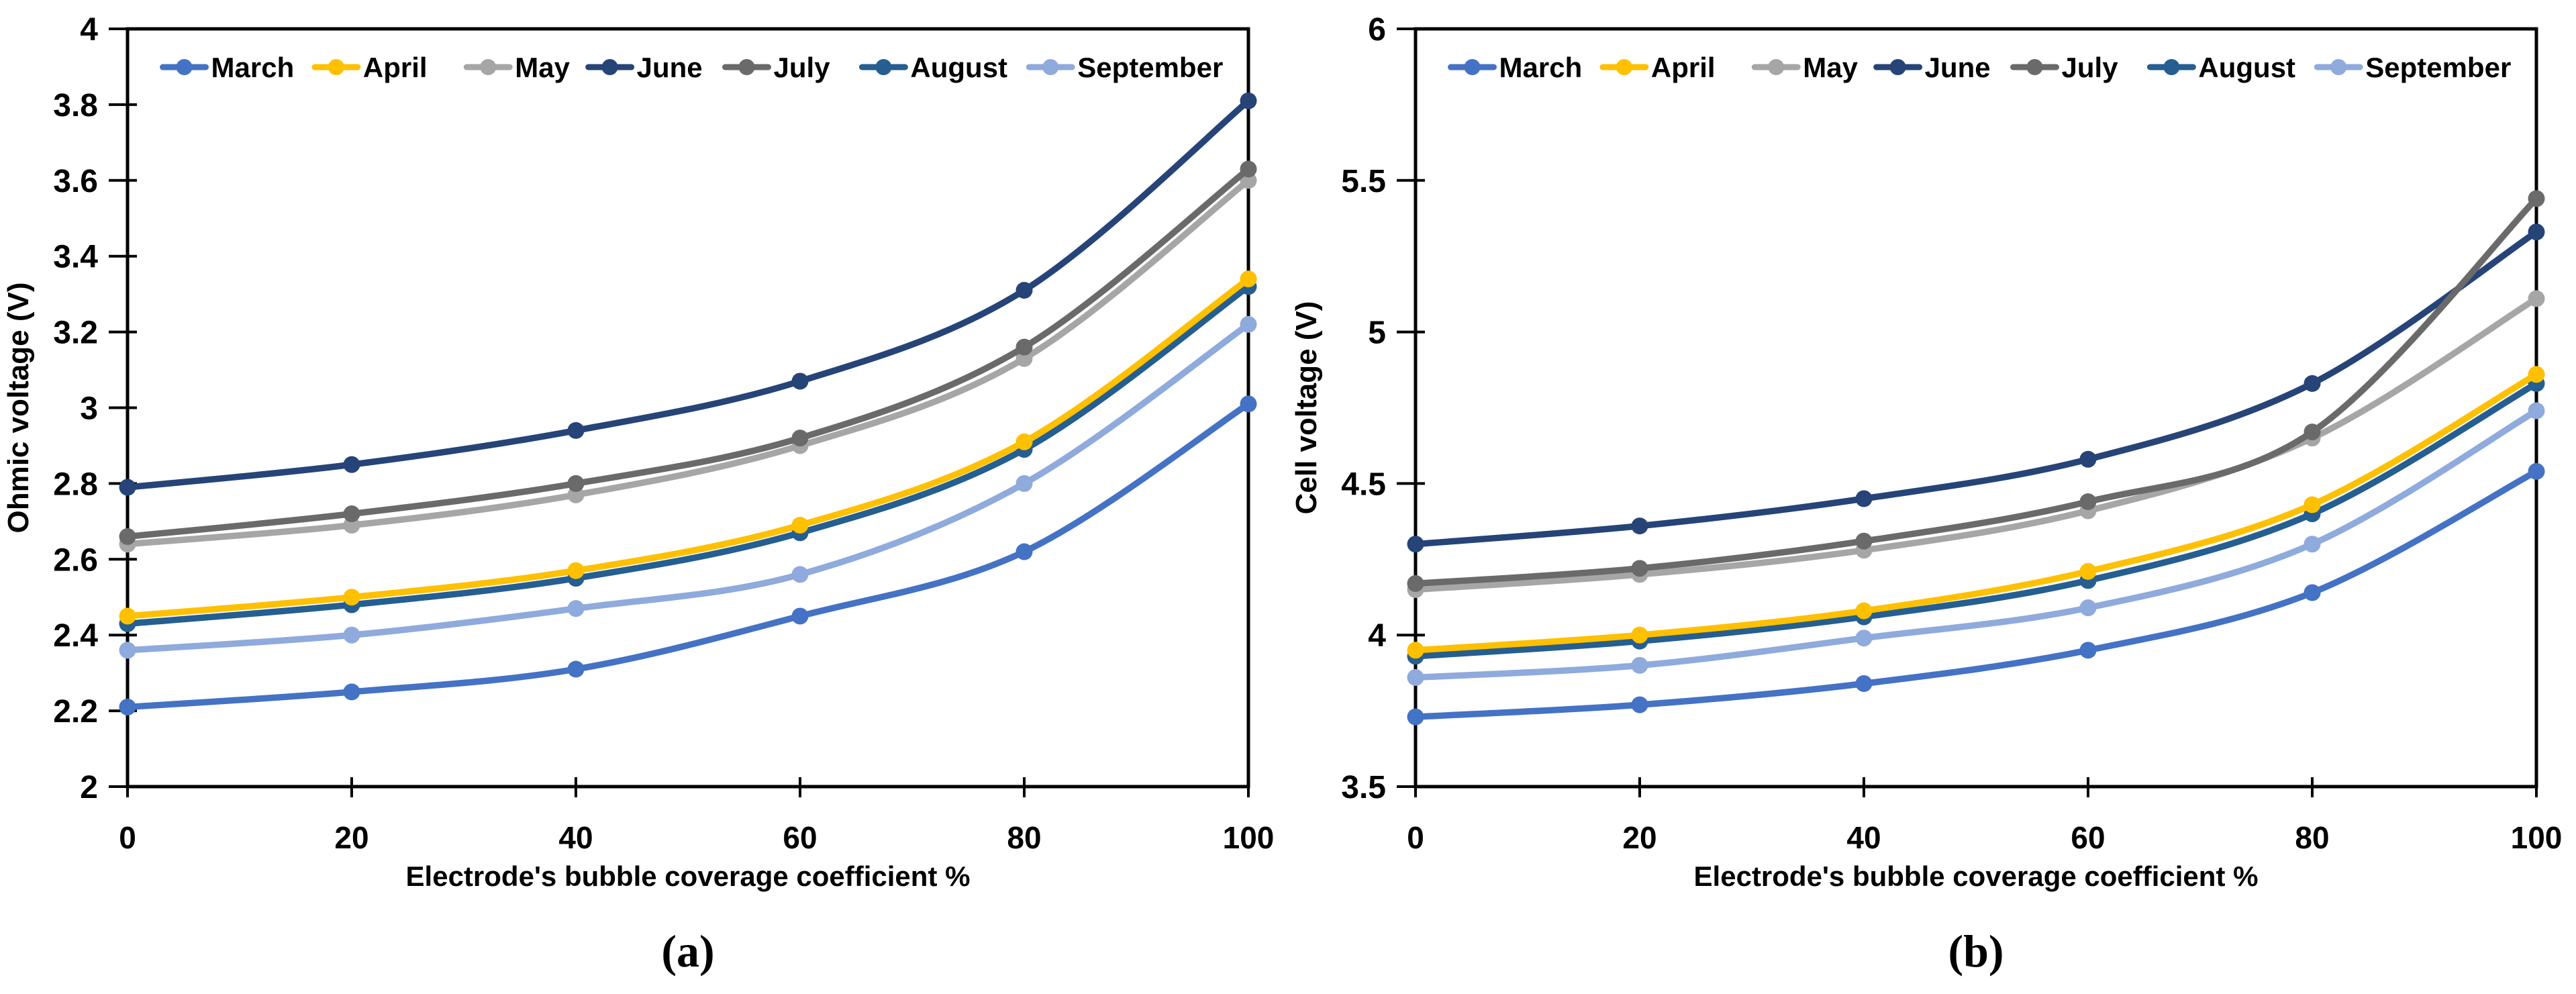  What do you see at coordinates (1363, 787) in the screenshot?
I see `y-tick-label: 3.5` at bounding box center [1363, 787].